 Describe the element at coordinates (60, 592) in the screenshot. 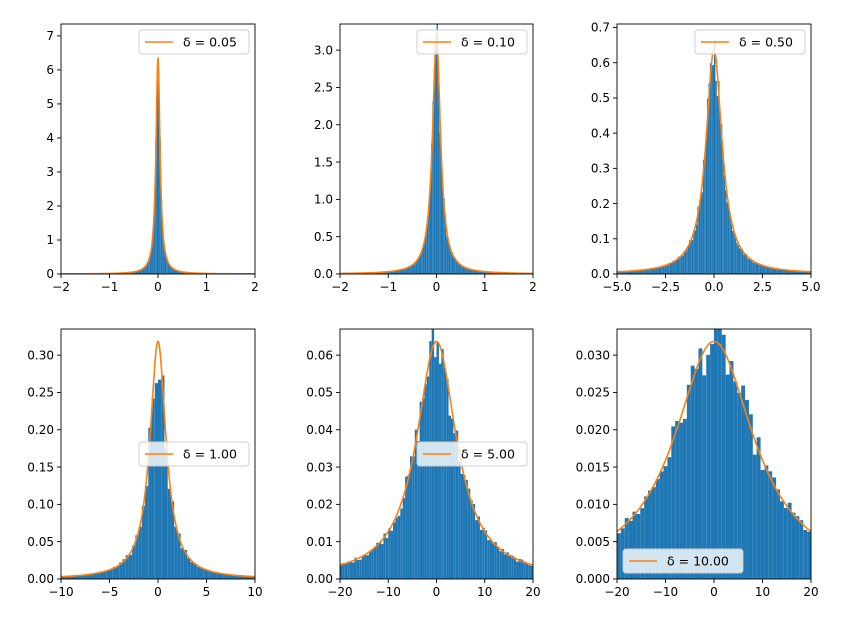

I see `x-tick-label: −10` at that location.